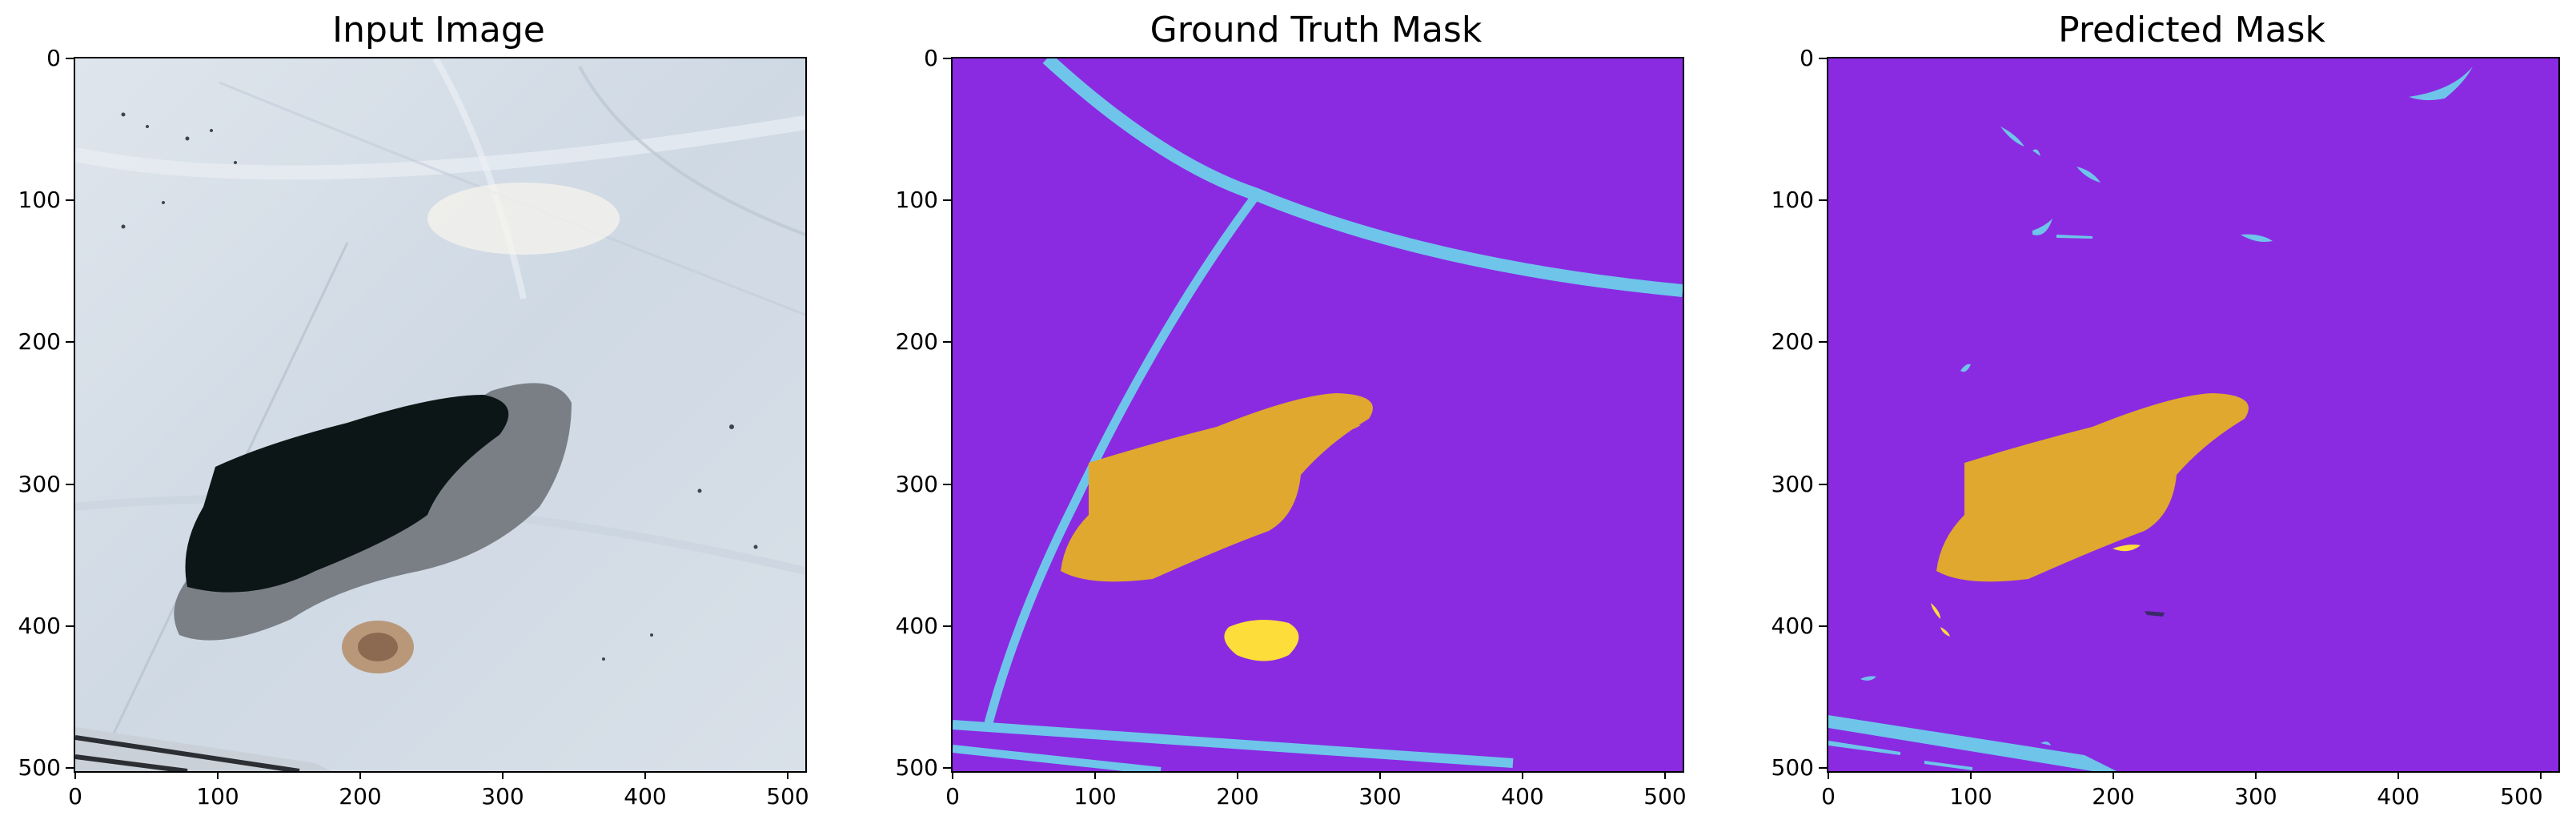 The width and height of the screenshot is (2576, 840). I want to click on panel-title: Ground Truth Mask, so click(1317, 30).